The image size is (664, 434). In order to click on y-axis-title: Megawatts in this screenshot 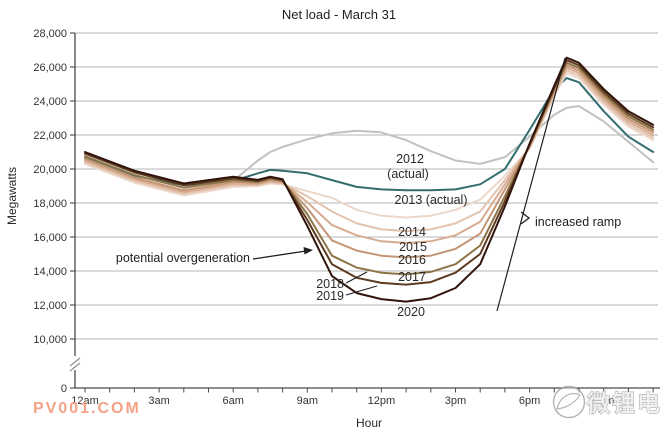, I will do `click(12, 196)`.